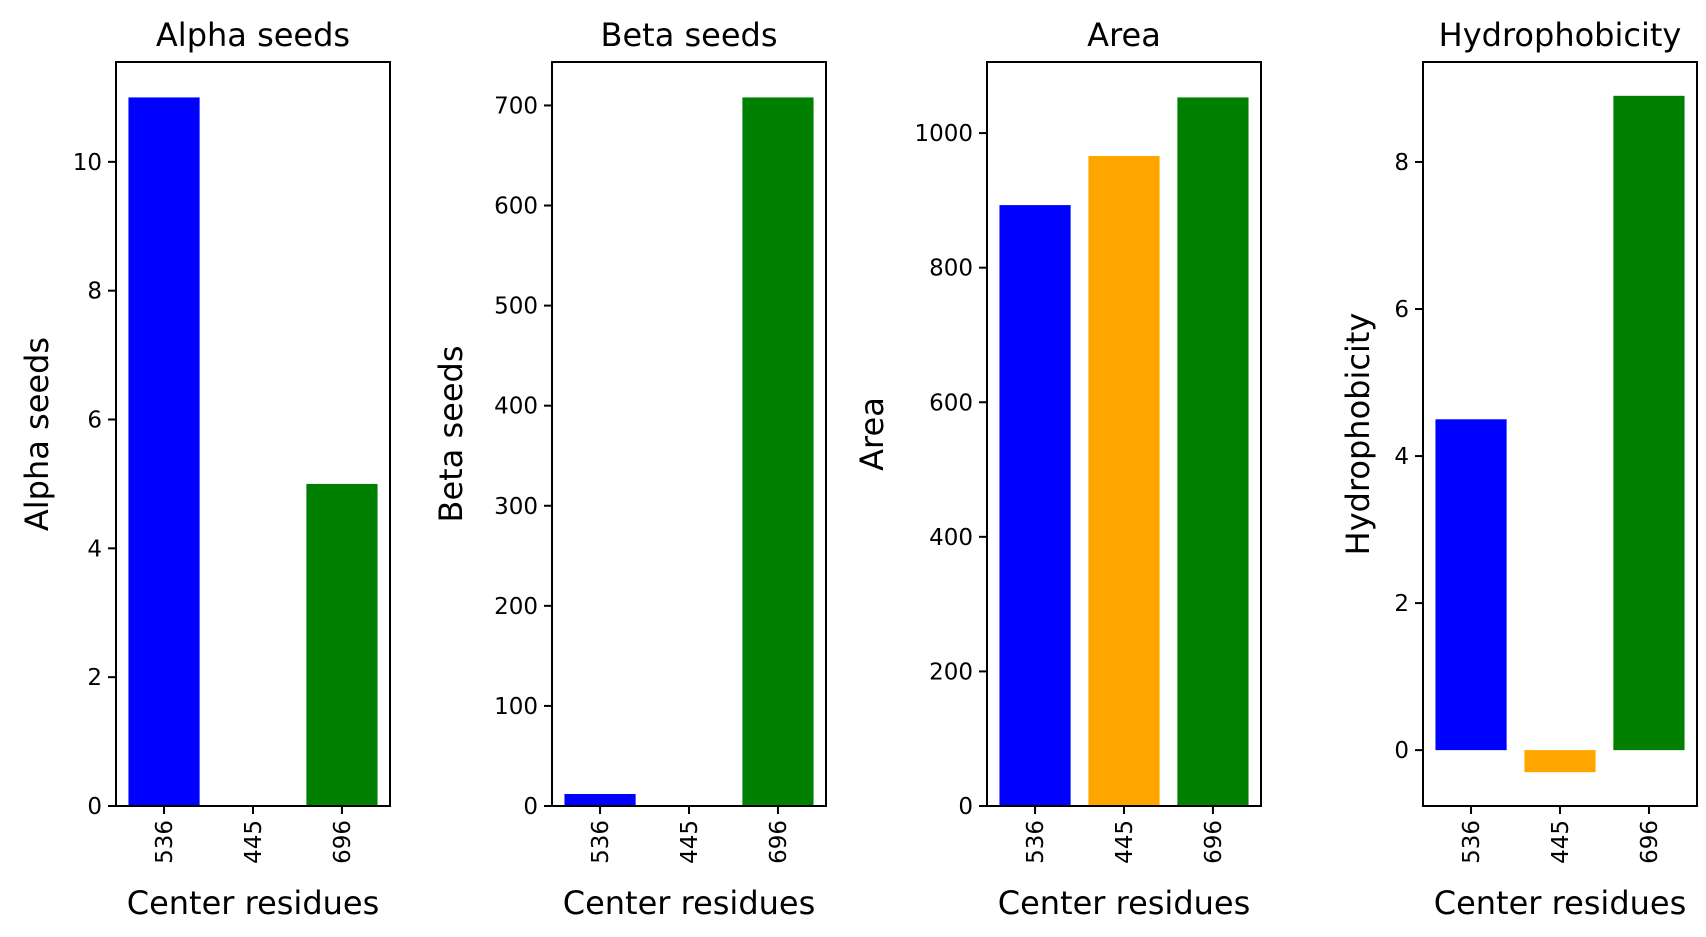  Describe the element at coordinates (1650, 842) in the screenshot. I see `chart-4-xtick-label: 696` at that location.